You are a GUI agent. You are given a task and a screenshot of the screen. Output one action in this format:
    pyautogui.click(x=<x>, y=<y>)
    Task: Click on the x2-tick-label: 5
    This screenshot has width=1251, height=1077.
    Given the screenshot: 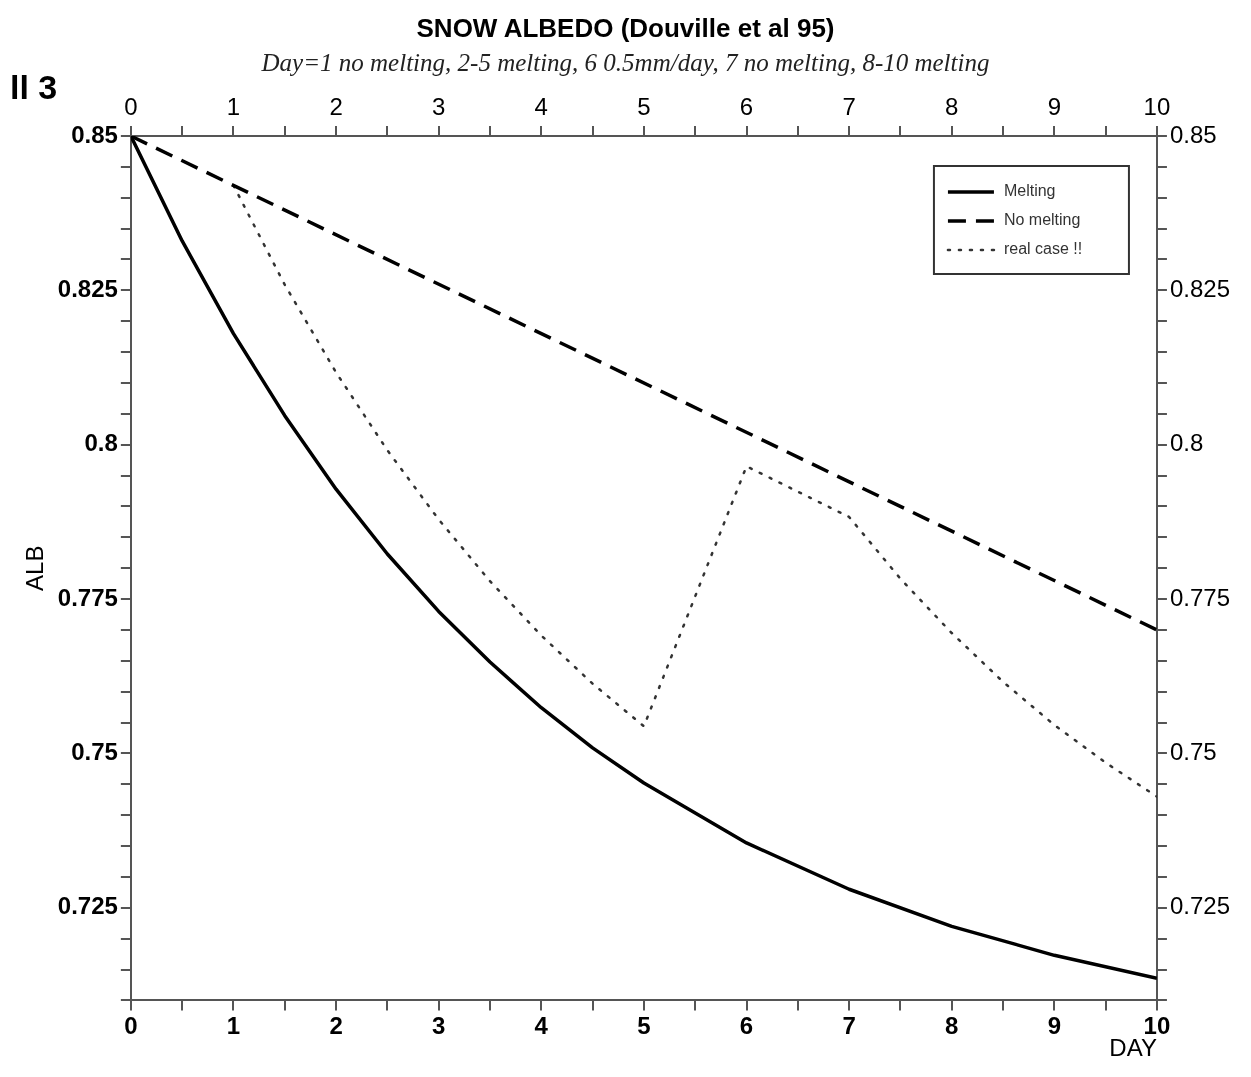 What is the action you would take?
    pyautogui.click(x=644, y=107)
    